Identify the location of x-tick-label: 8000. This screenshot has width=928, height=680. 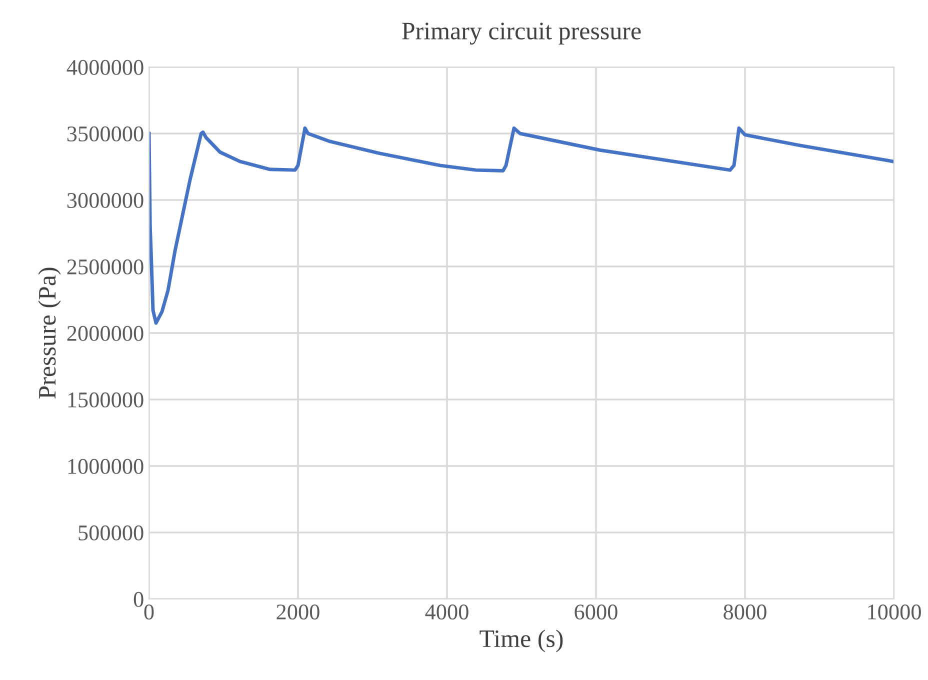
(745, 612).